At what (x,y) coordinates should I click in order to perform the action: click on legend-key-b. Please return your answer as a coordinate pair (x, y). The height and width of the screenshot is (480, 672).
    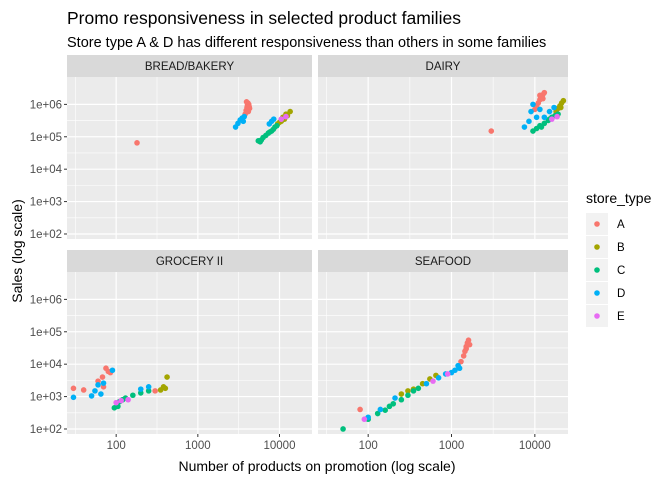
    Looking at the image, I should click on (597, 247).